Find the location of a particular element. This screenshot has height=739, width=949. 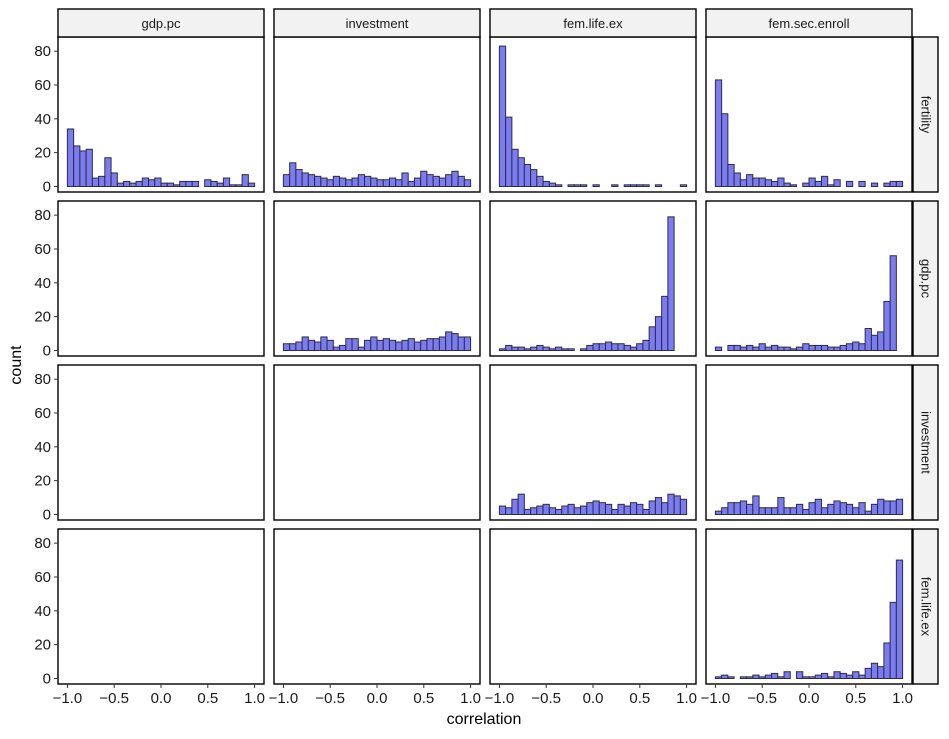

row-strip-label: gdp.pc is located at coordinates (926, 279).